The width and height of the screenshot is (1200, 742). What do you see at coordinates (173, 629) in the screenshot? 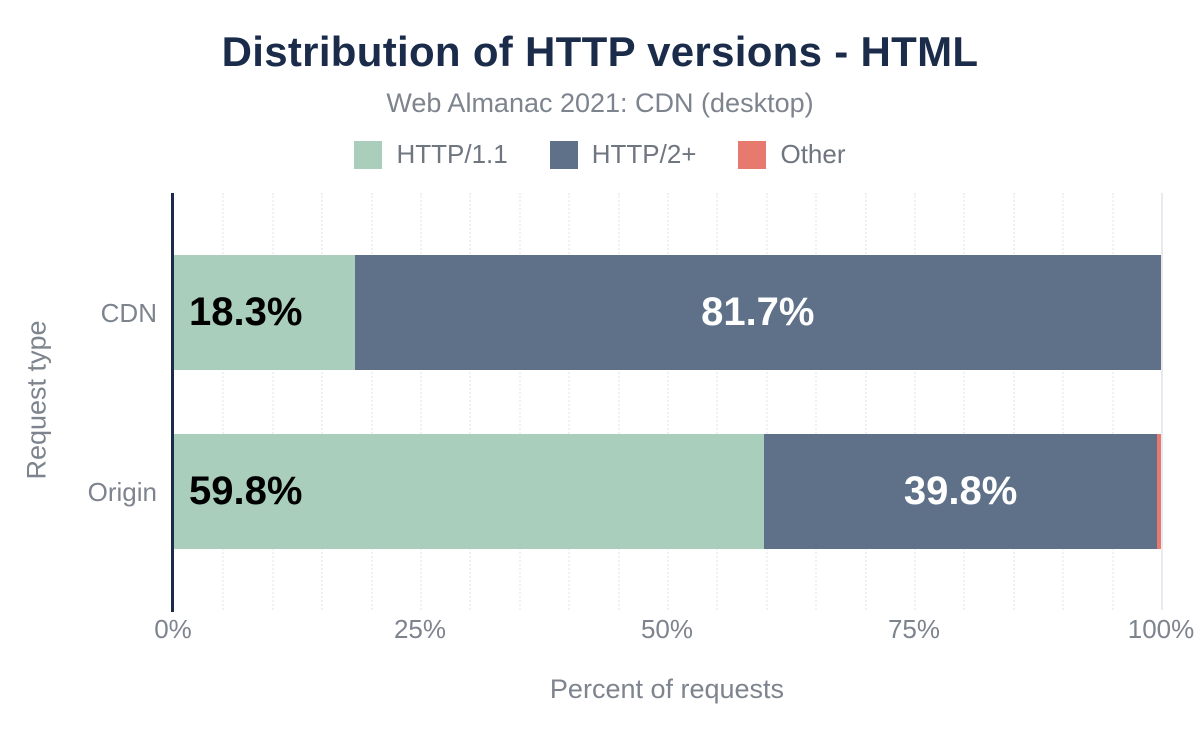
I see `x-tick-label: 0%` at bounding box center [173, 629].